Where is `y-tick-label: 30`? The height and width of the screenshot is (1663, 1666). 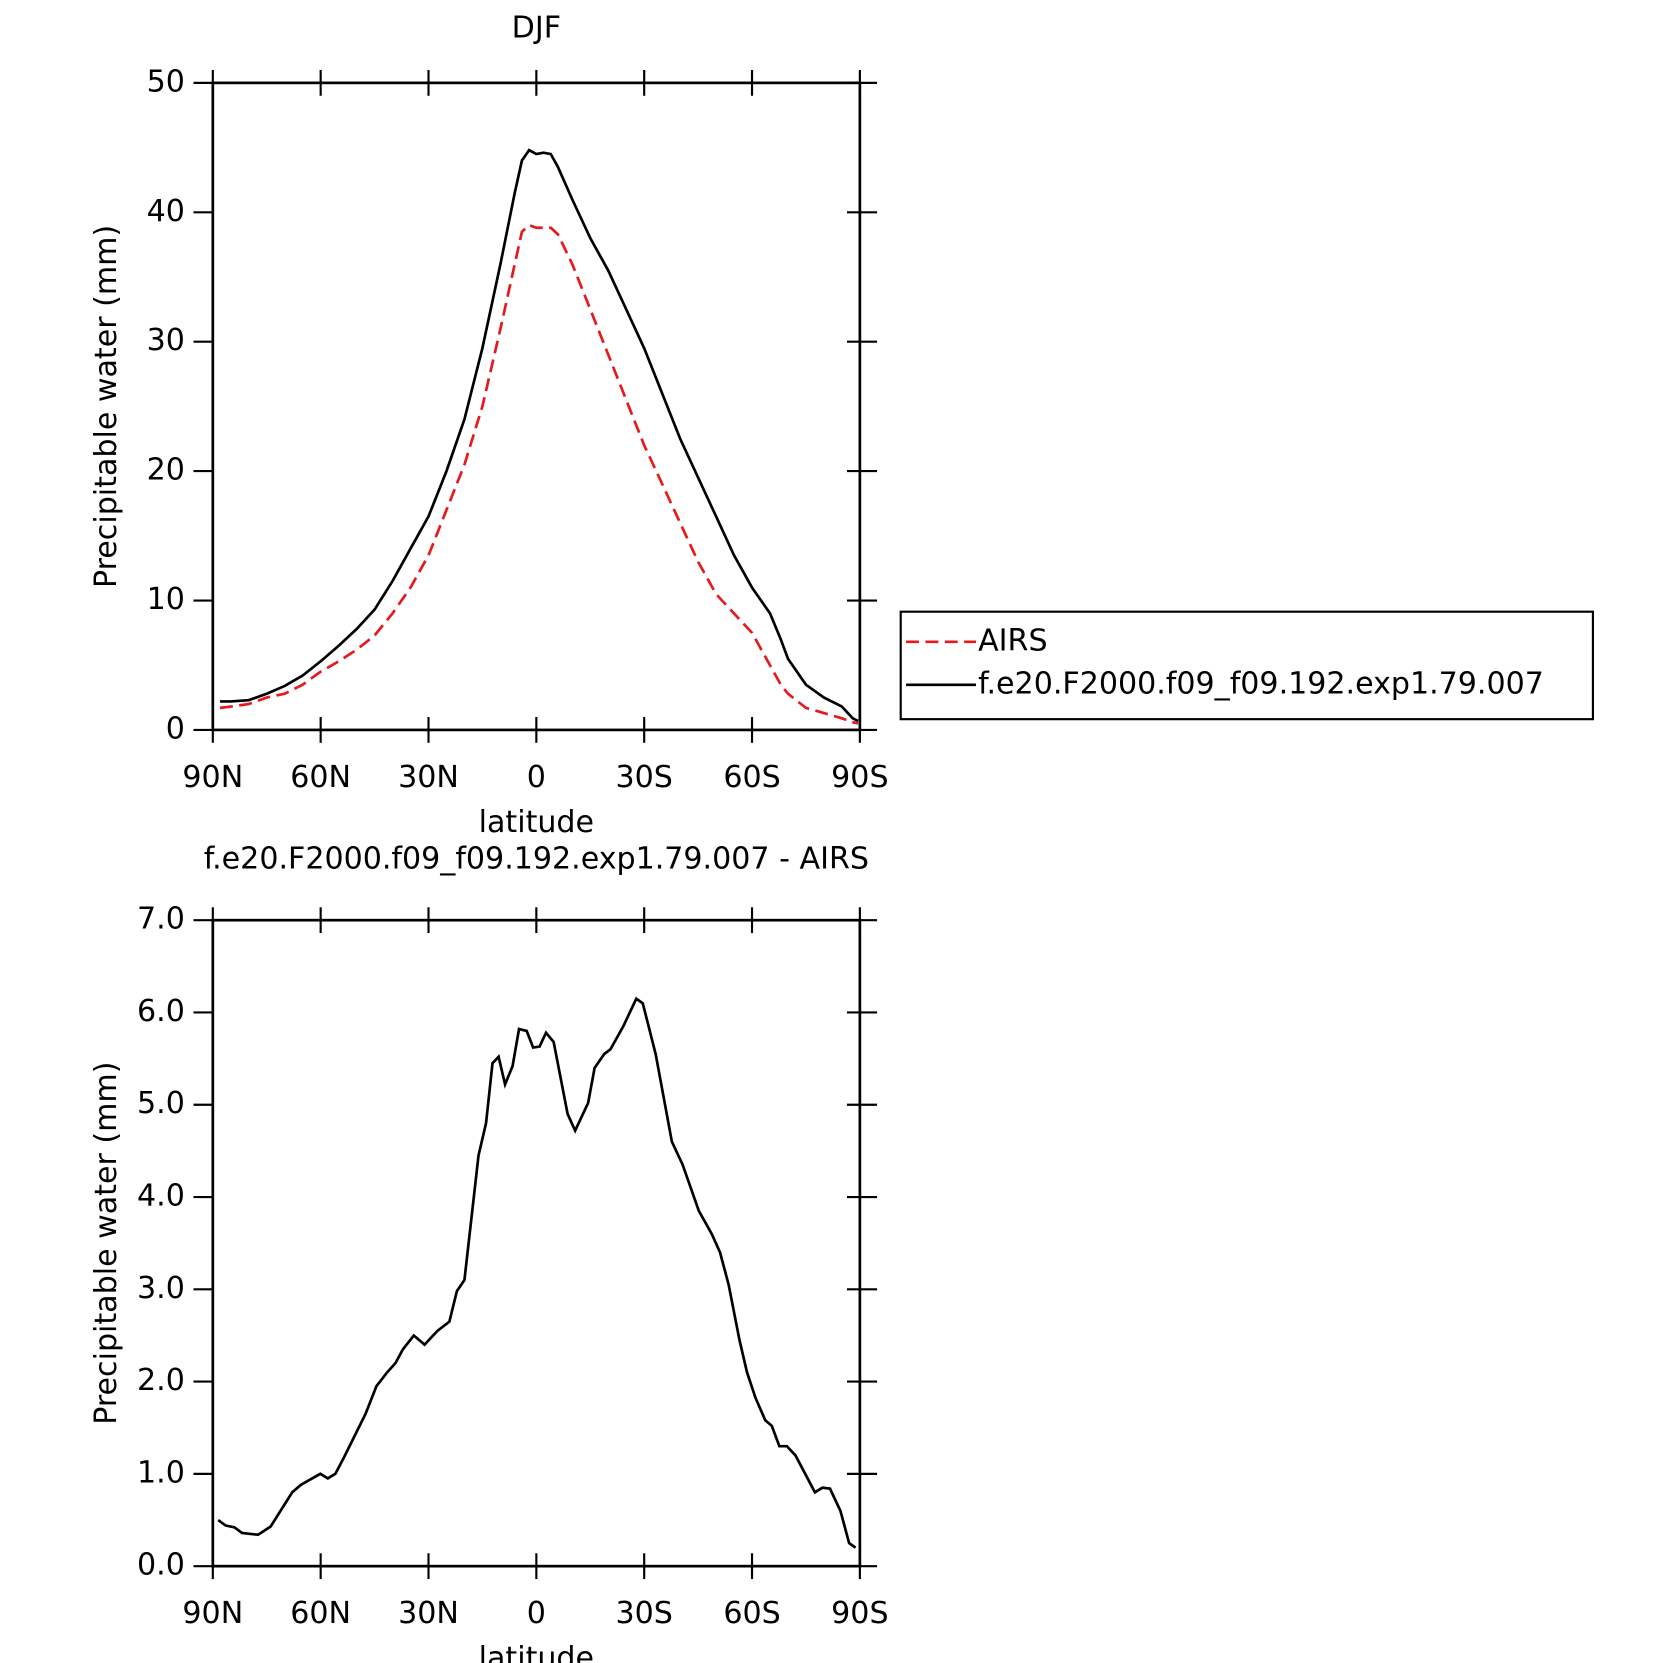
y-tick-label: 30 is located at coordinates (166, 340).